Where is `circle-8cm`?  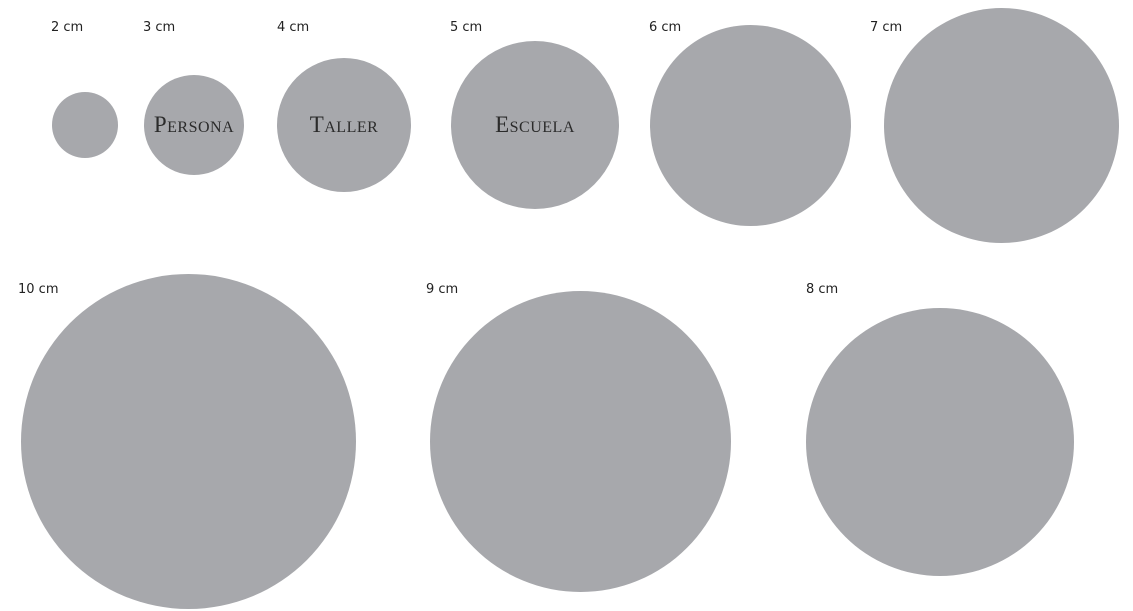 circle-8cm is located at coordinates (940, 442).